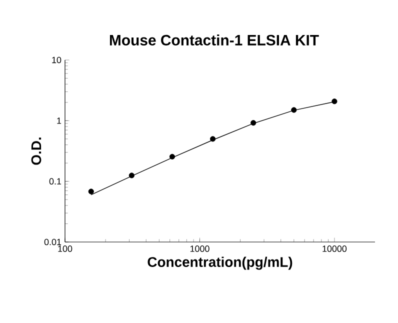 The width and height of the screenshot is (398, 323). What do you see at coordinates (200, 249) in the screenshot?
I see `x-tick-label: 1000` at bounding box center [200, 249].